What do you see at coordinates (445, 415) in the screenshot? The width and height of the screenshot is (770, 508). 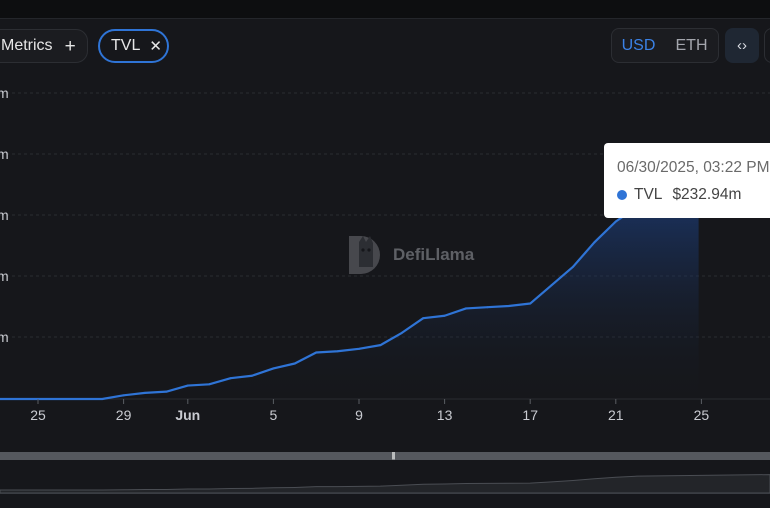 I see `x-tick-label: 13` at bounding box center [445, 415].